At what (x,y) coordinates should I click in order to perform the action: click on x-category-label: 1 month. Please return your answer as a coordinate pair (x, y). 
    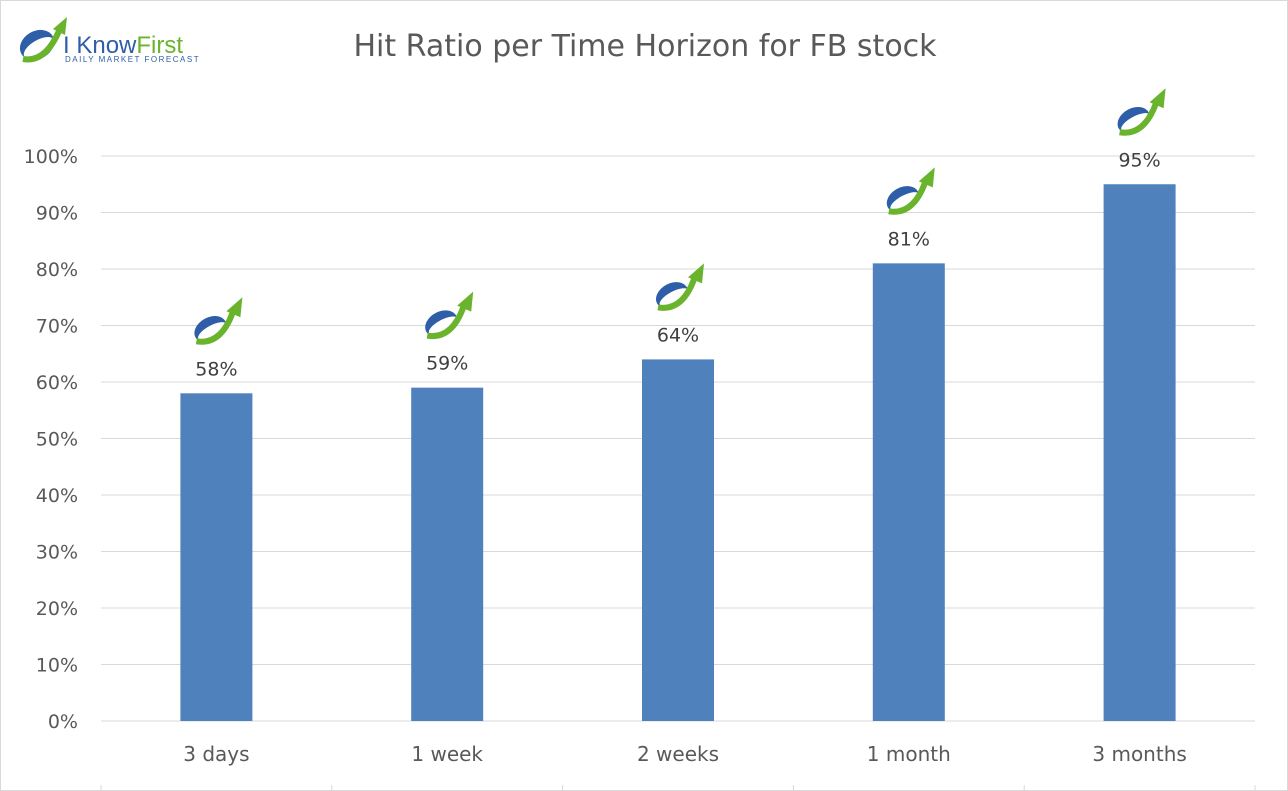
    Looking at the image, I should click on (909, 754).